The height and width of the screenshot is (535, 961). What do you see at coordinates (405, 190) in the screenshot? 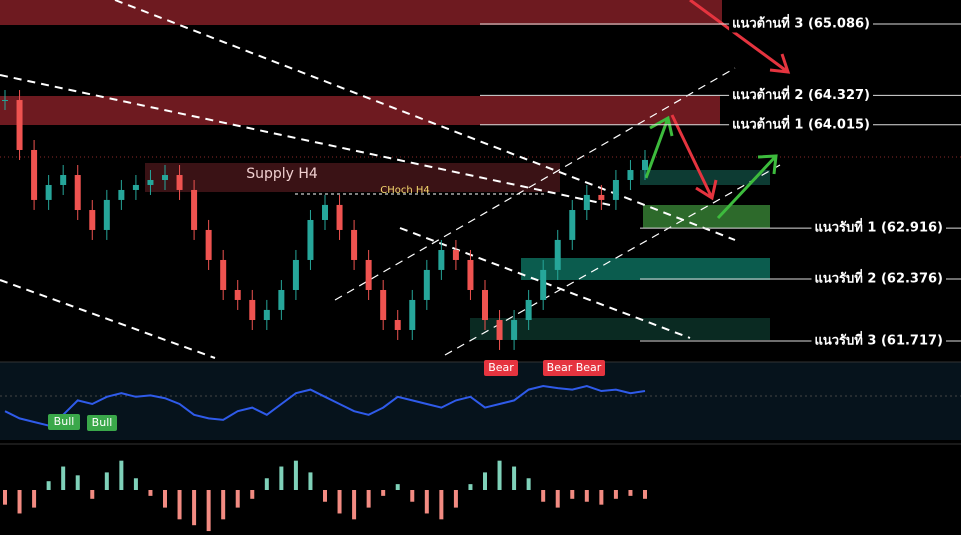
I see `annotation: CHoch H4` at bounding box center [405, 190].